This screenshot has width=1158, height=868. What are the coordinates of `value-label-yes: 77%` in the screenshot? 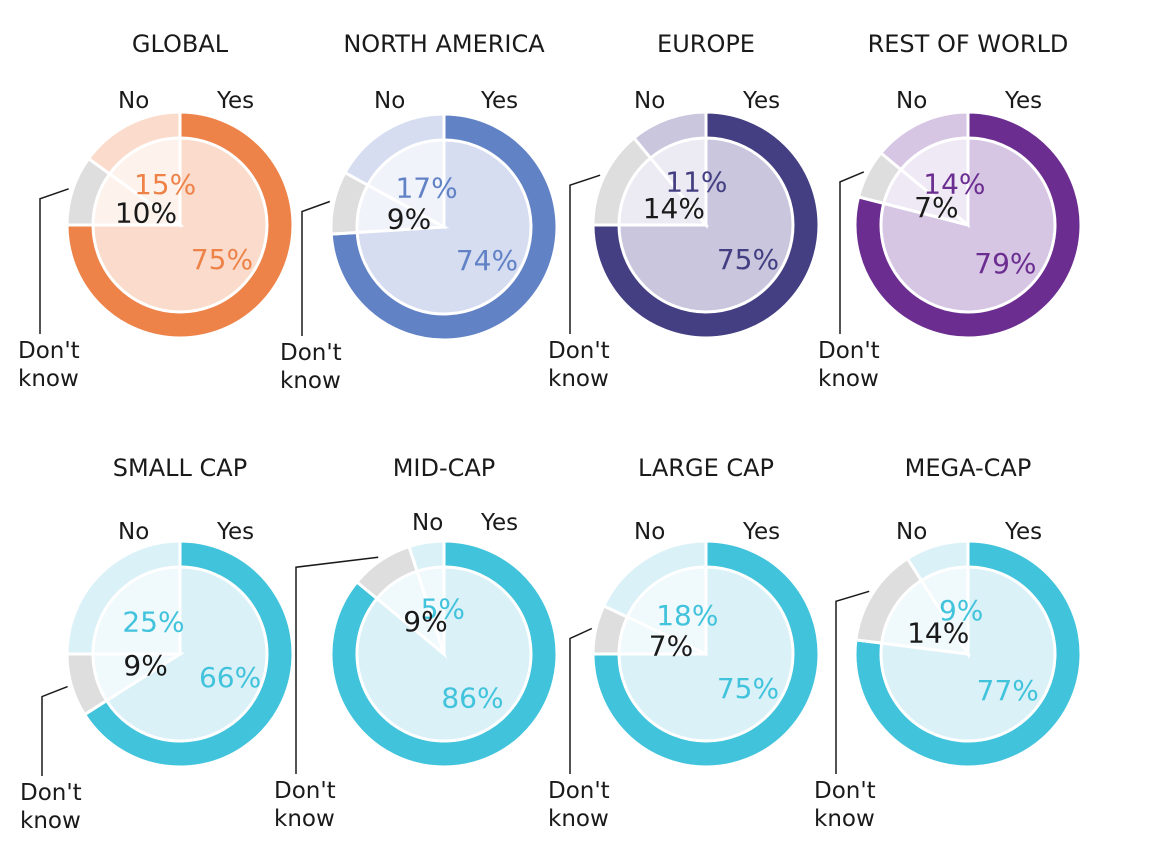 It's located at (1008, 690).